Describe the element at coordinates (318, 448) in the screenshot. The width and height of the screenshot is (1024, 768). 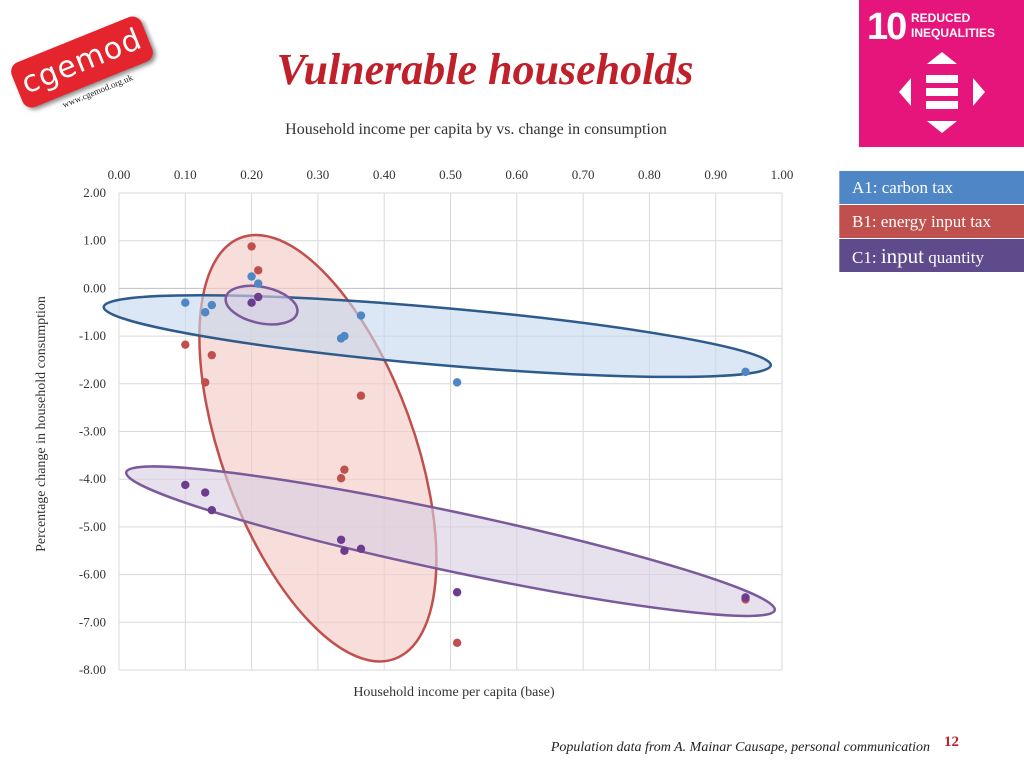
I see `cluster-ellipse-b1` at that location.